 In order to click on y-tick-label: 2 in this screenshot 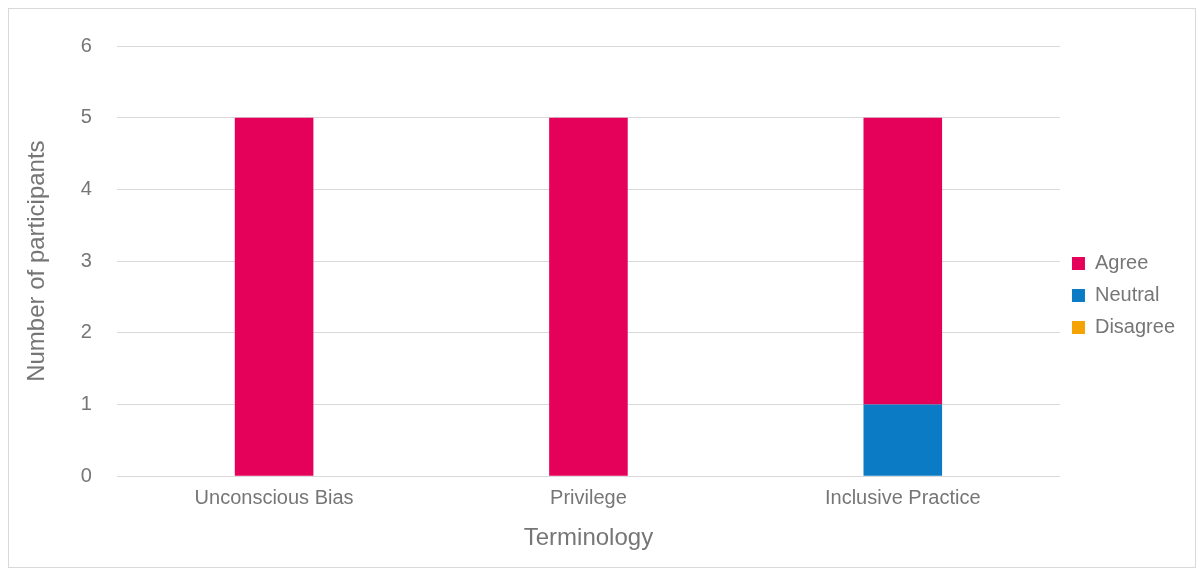, I will do `click(86, 331)`.